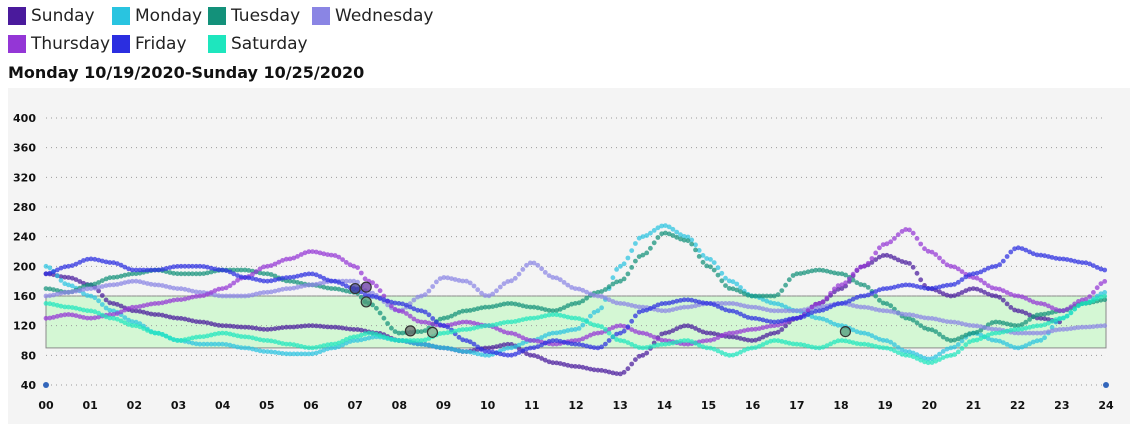 Image resolution: width=1140 pixels, height=431 pixels. I want to click on x-tick-label: 05, so click(266, 405).